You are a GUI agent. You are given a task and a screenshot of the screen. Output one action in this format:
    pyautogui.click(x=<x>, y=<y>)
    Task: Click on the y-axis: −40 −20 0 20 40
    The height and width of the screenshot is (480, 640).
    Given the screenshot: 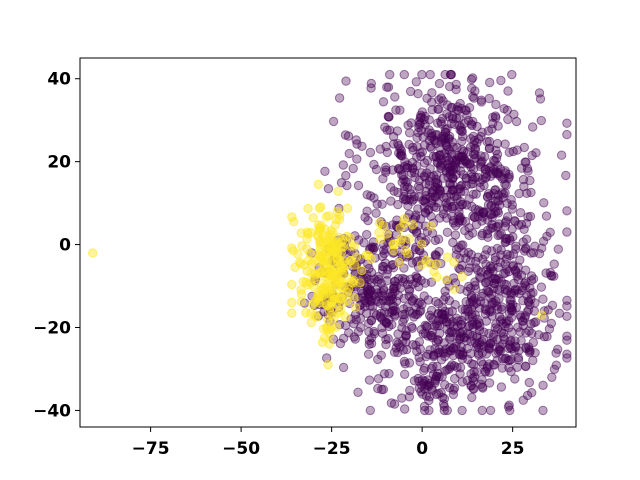 What is the action you would take?
    pyautogui.click(x=56, y=245)
    